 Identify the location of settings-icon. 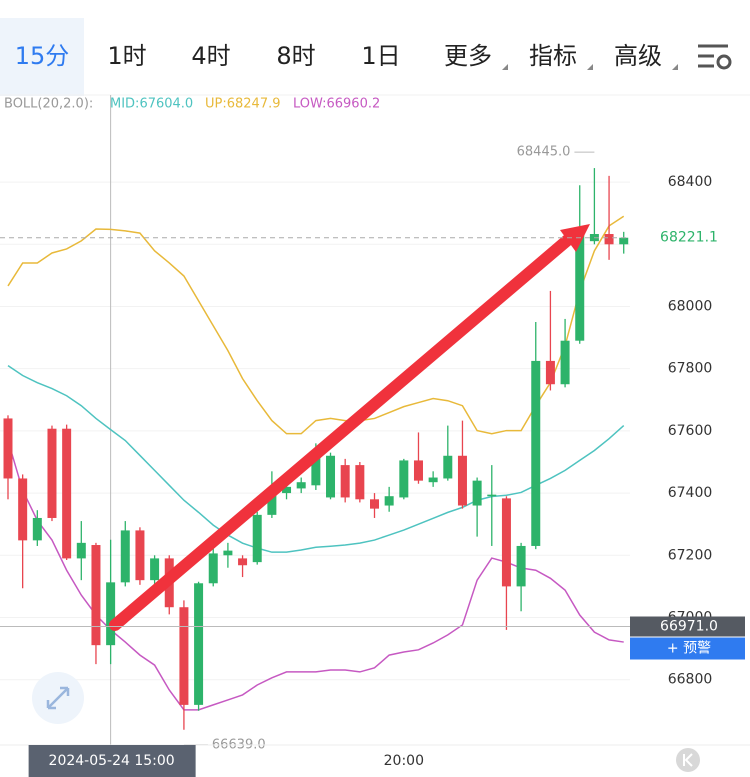
(715, 57).